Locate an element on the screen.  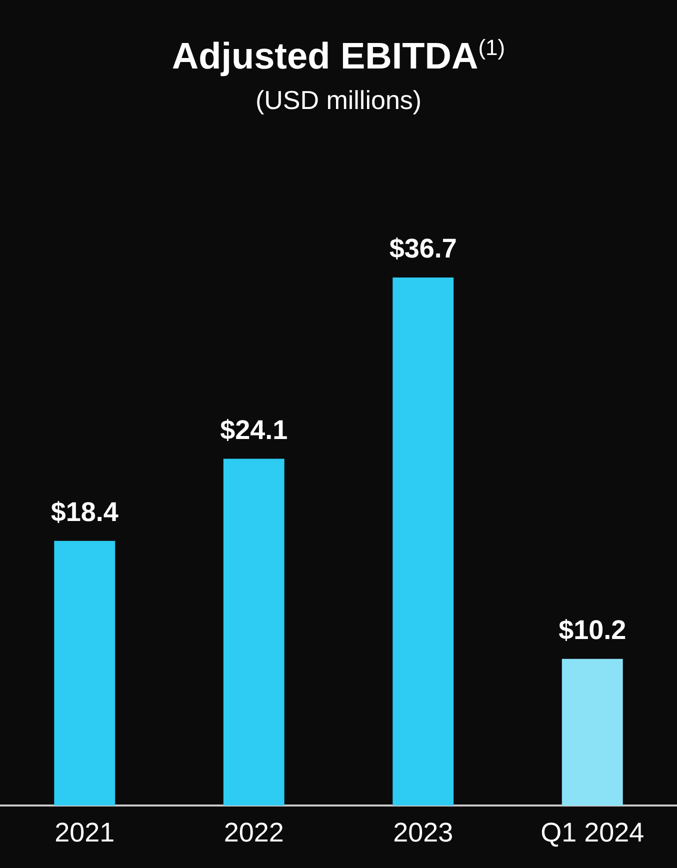
x-tick-label: 2023 is located at coordinates (423, 832).